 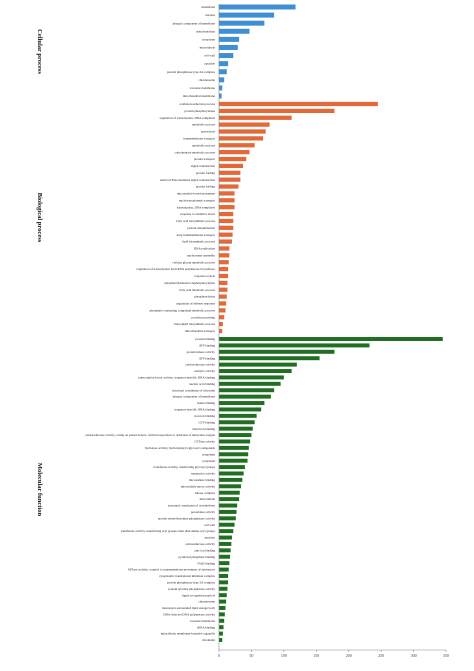 What do you see at coordinates (194, 23) in the screenshot?
I see `category-label-0-2: integral component of membrane` at bounding box center [194, 23].